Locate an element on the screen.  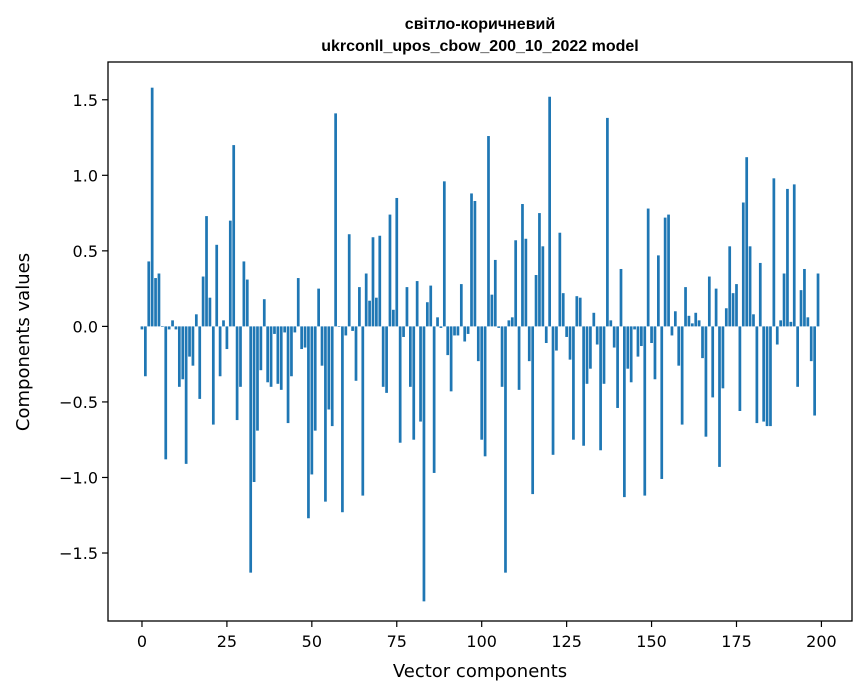
x-tick-label: 175 is located at coordinates (736, 641).